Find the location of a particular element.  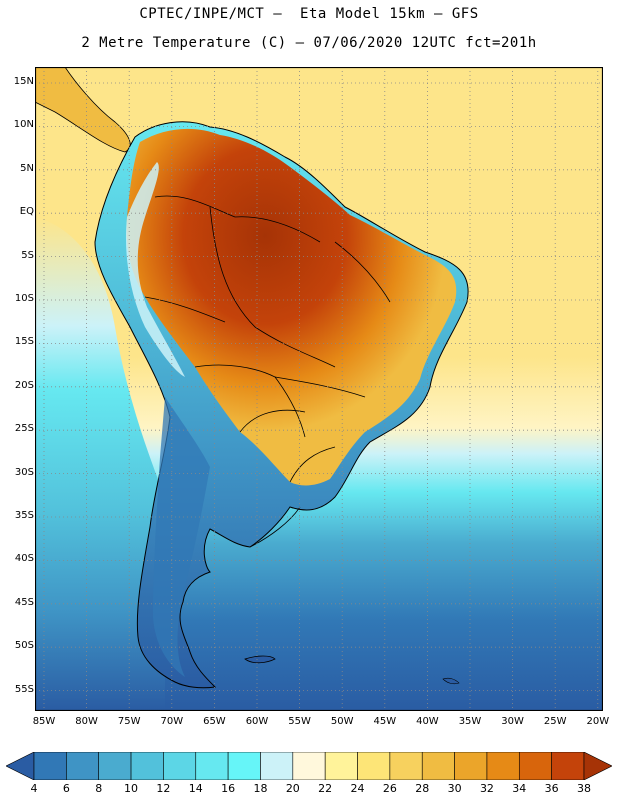

lon-label: 40W is located at coordinates (427, 721).